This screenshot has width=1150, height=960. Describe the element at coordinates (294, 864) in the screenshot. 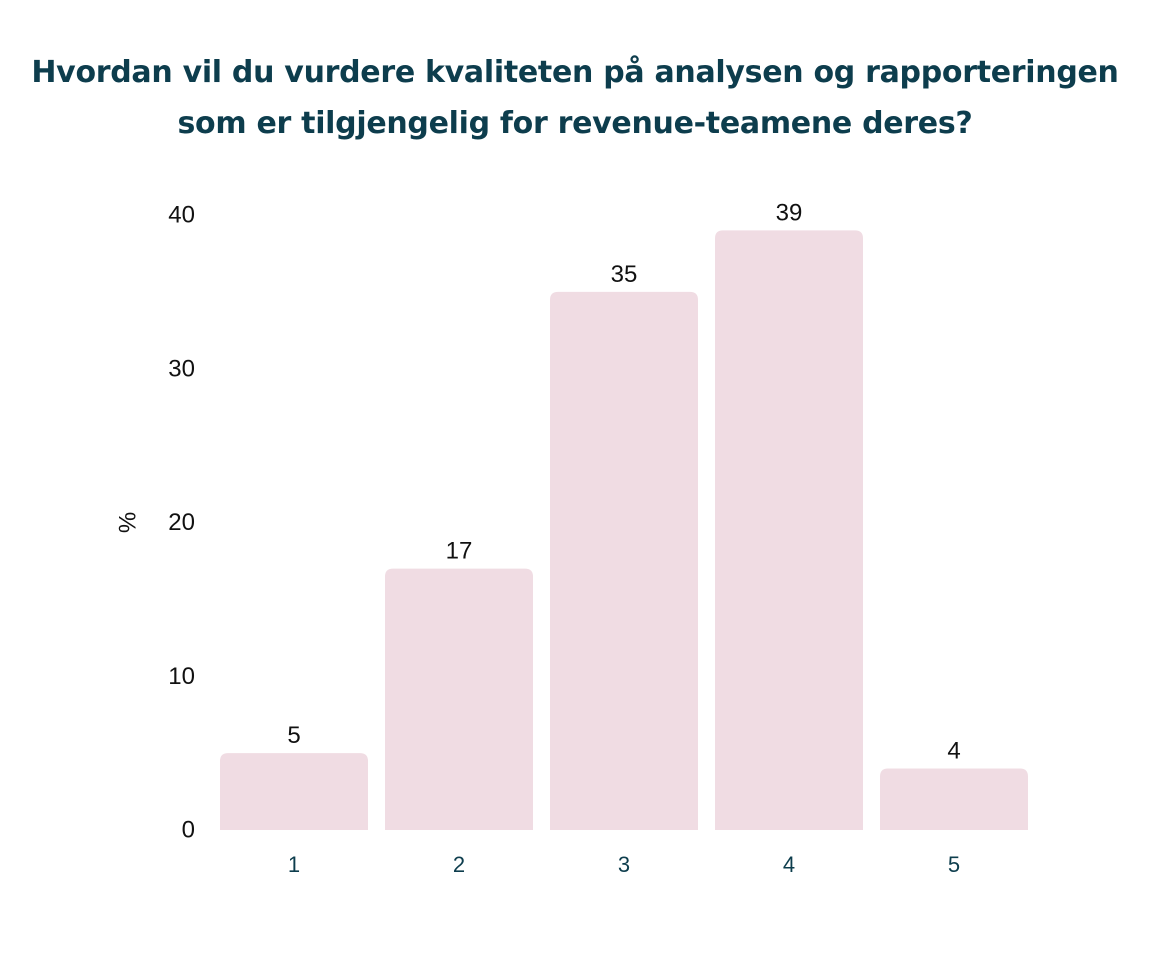

I see `x-tick-label: 1` at that location.